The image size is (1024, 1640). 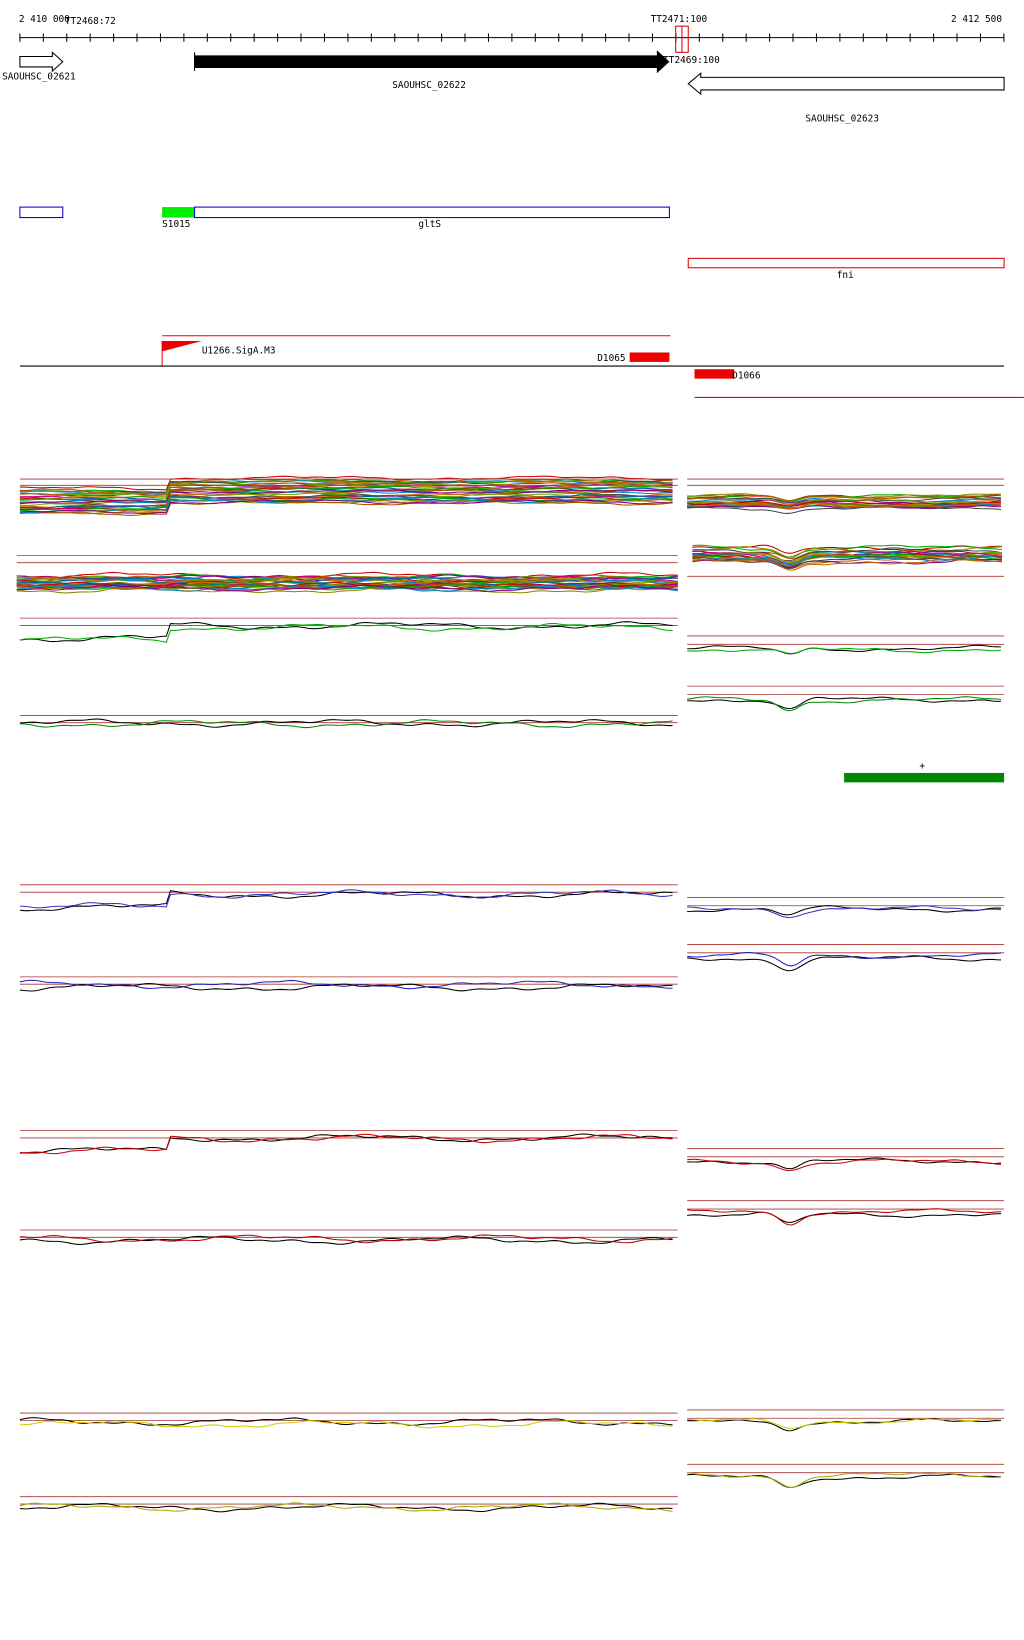 What do you see at coordinates (611, 358) in the screenshot?
I see `feature-label: D1065` at bounding box center [611, 358].